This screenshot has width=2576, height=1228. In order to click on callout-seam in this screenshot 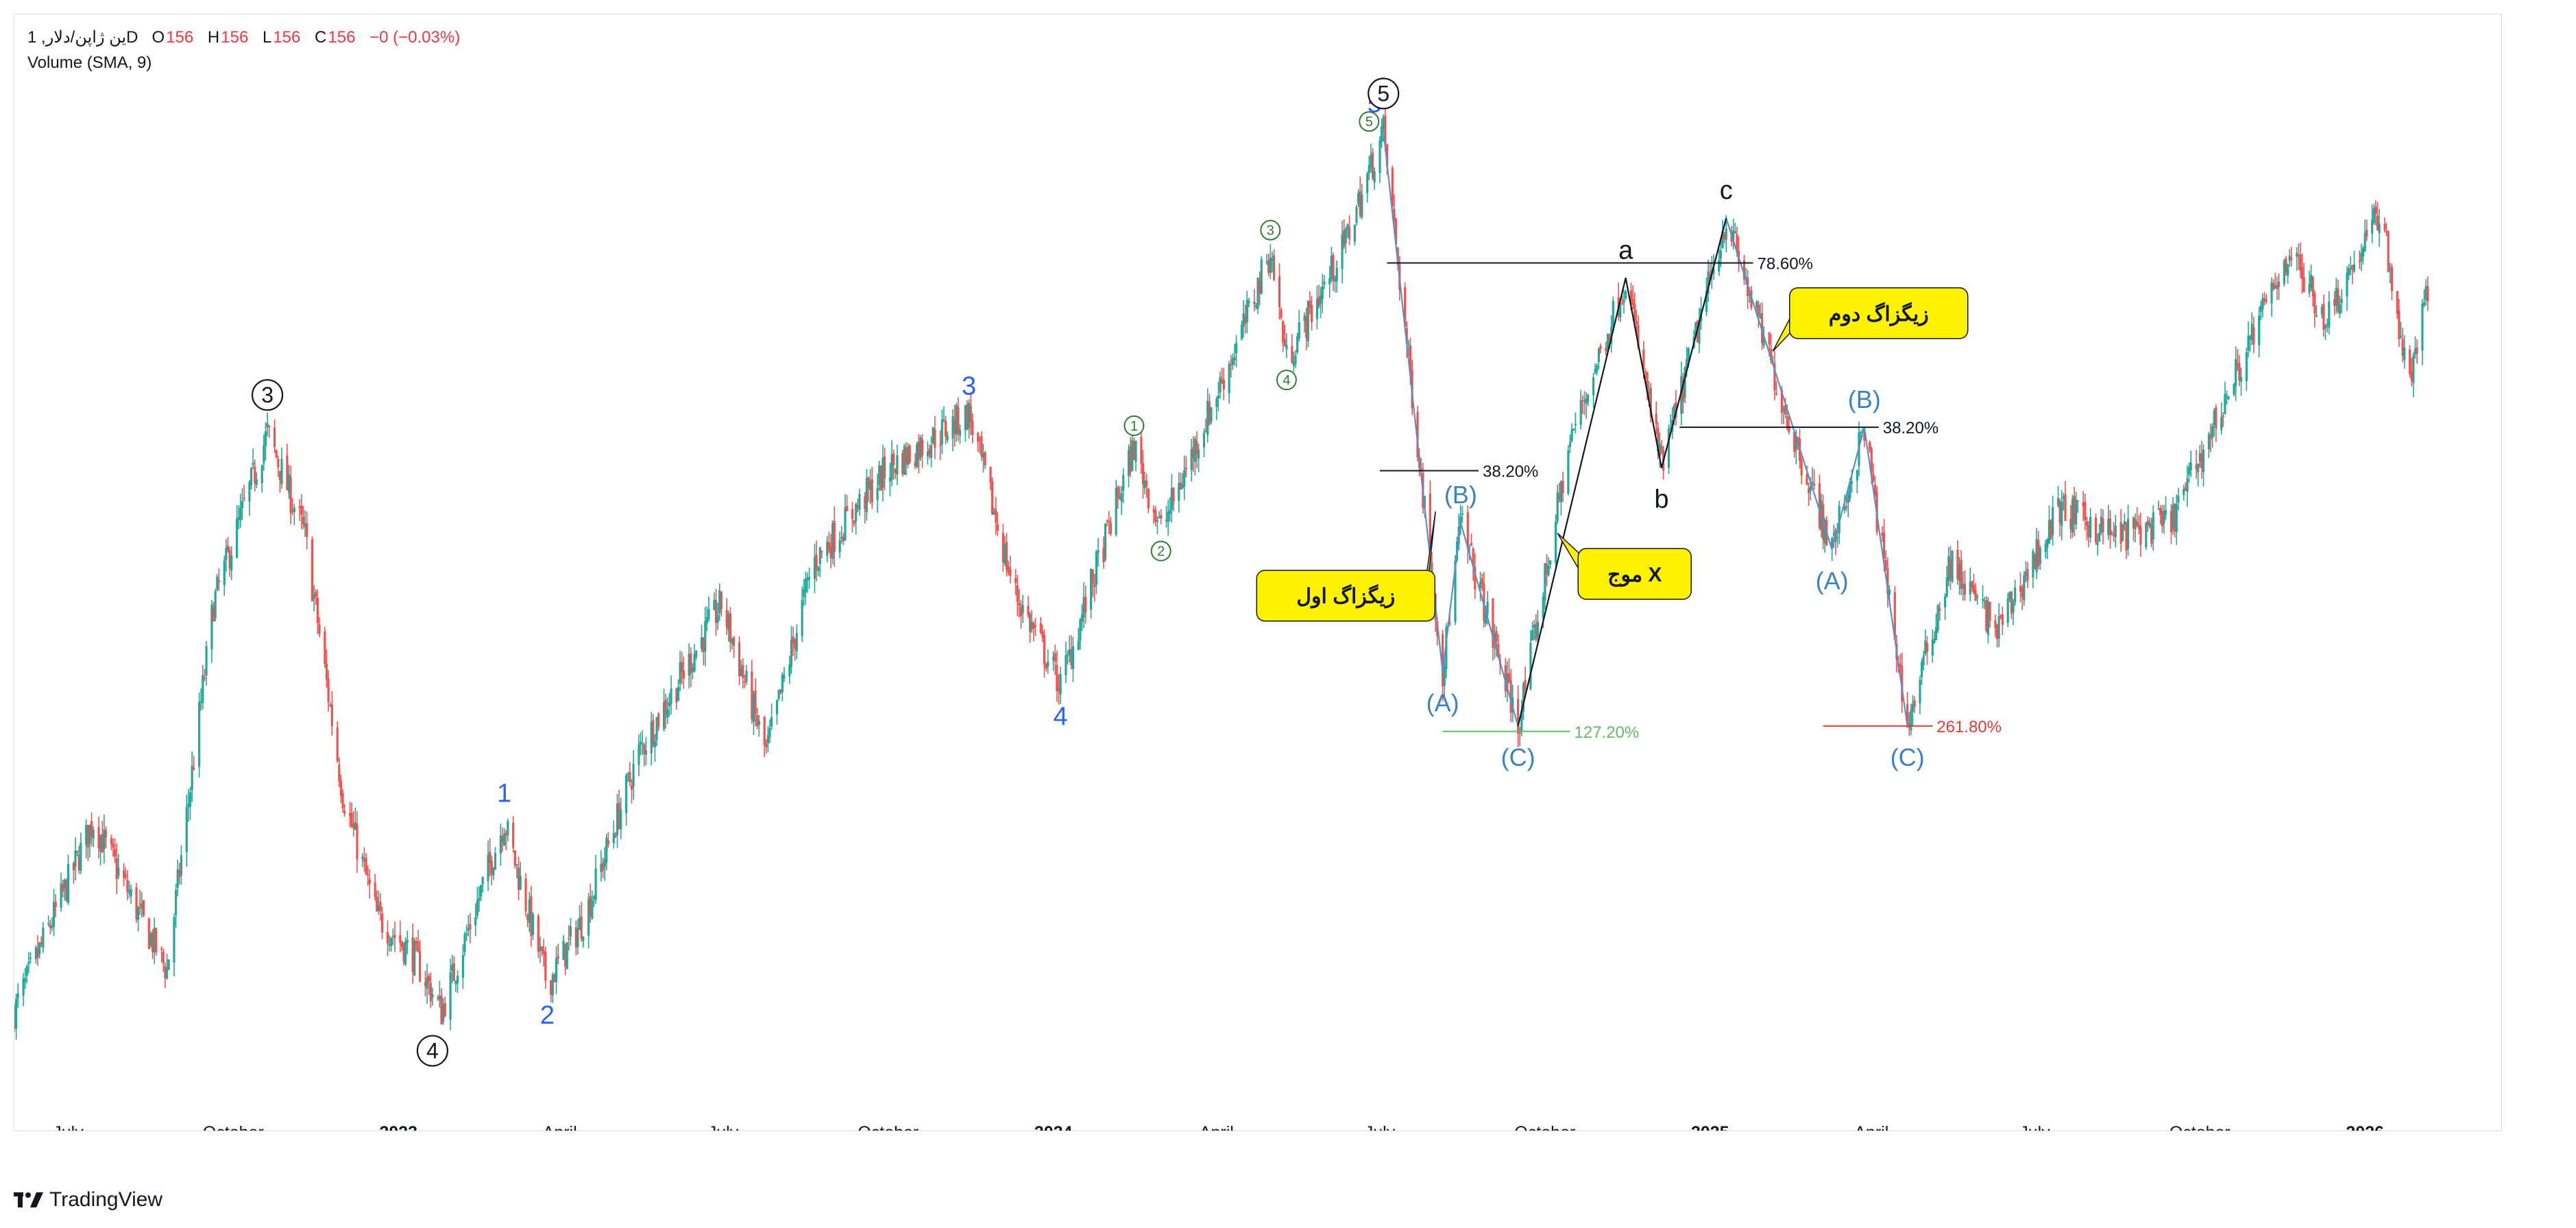, I will do `click(1585, 574)`.